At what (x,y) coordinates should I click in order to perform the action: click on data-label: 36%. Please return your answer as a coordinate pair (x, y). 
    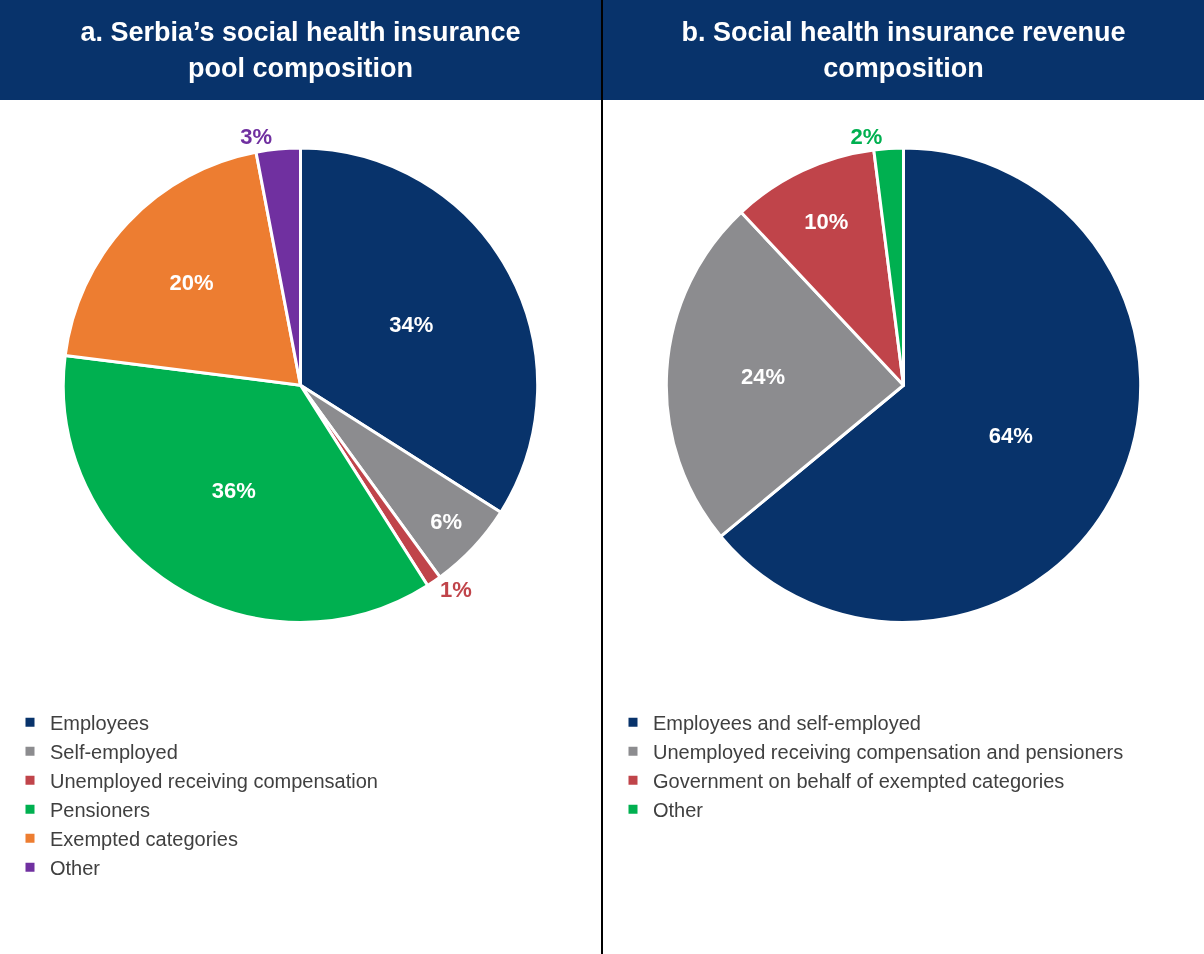
    Looking at the image, I should click on (233, 490).